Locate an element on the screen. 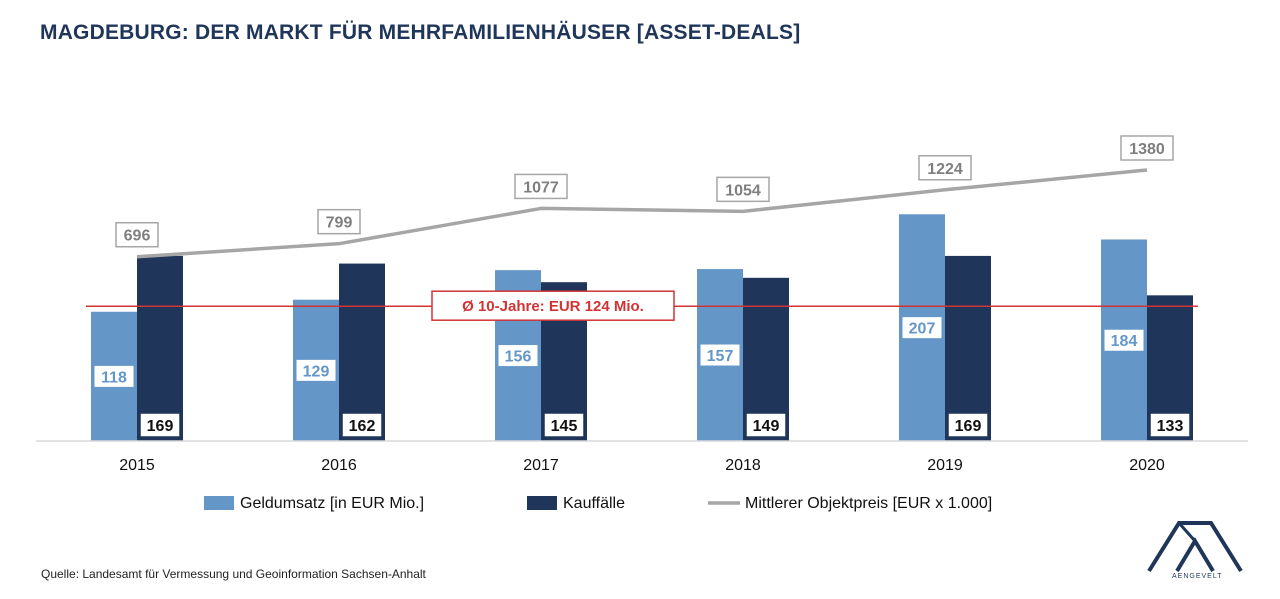 This screenshot has width=1280, height=599. label-box-kauffaelle-2017 is located at coordinates (564, 425).